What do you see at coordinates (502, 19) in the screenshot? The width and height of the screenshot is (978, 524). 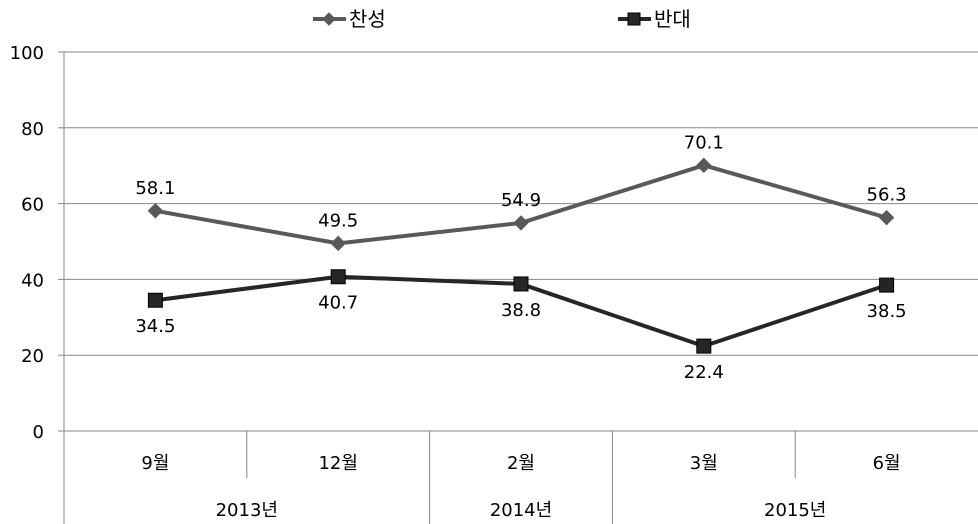 I see `legend: 찬성 반대` at bounding box center [502, 19].